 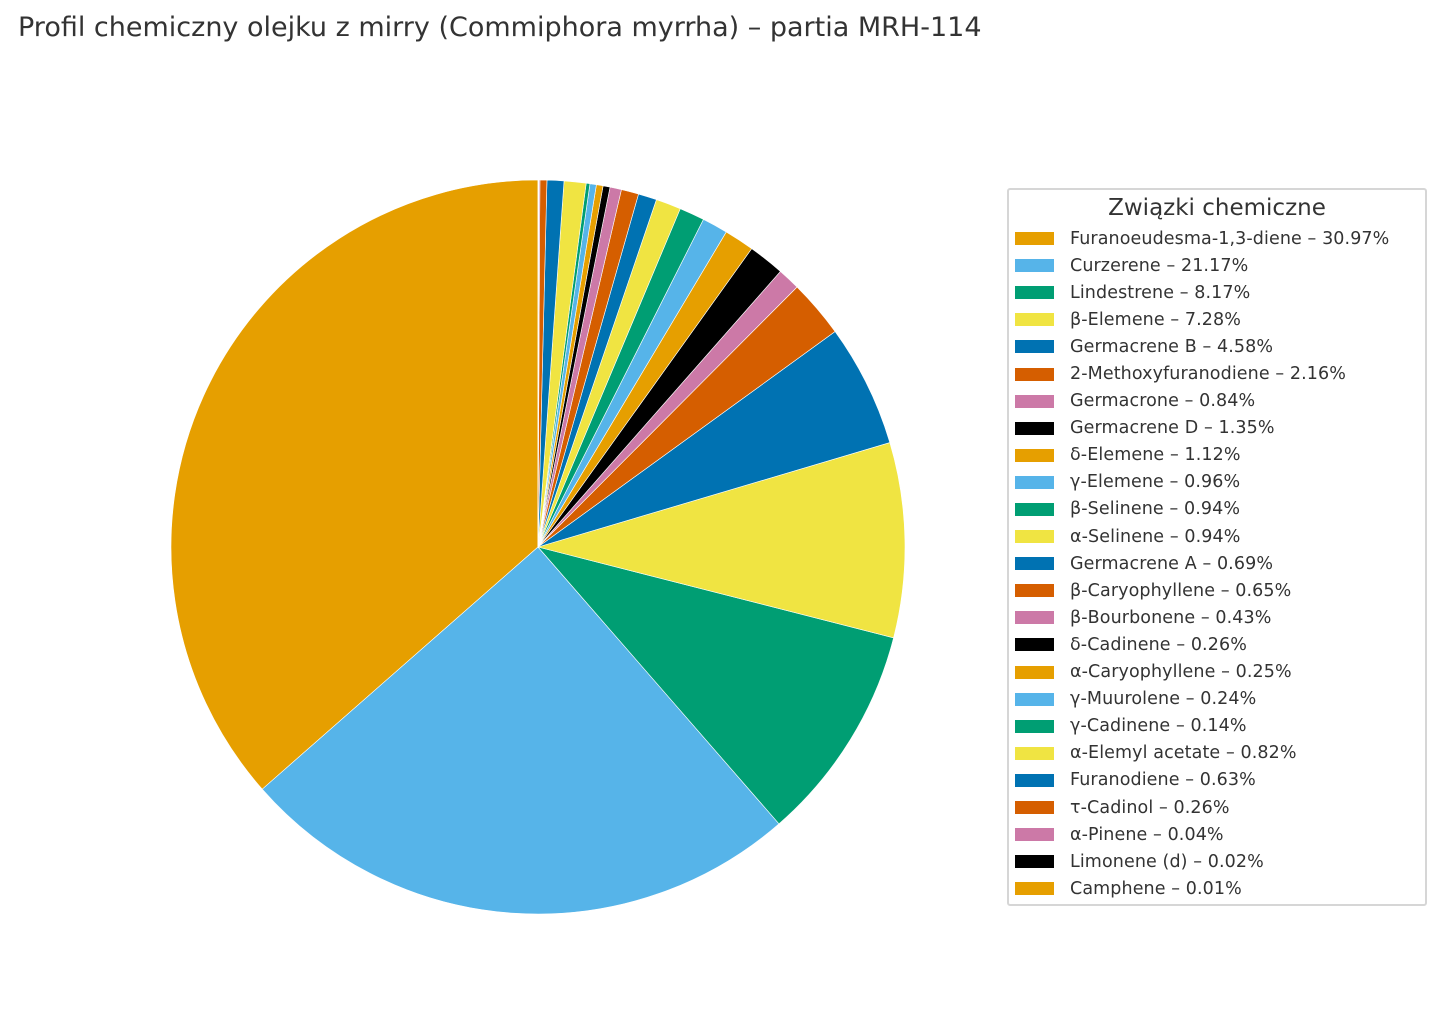 I want to click on legend-item-6: Germacrone – 0.84%, so click(x=1217, y=401).